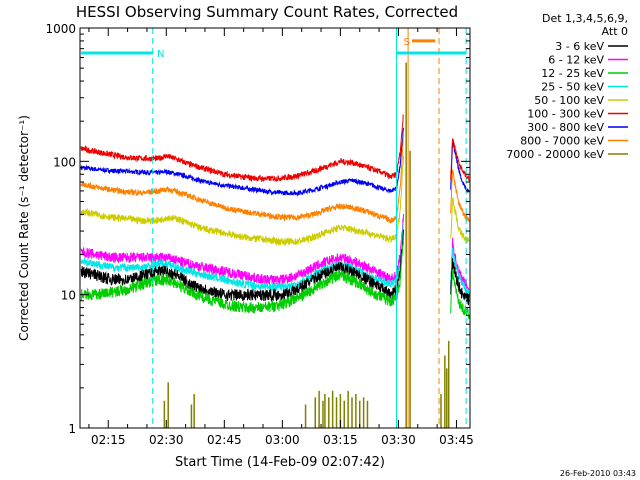 The height and width of the screenshot is (480, 640). Describe the element at coordinates (555, 154) in the screenshot. I see `legend-entry-label: 7000 - 20000 keV` at that location.